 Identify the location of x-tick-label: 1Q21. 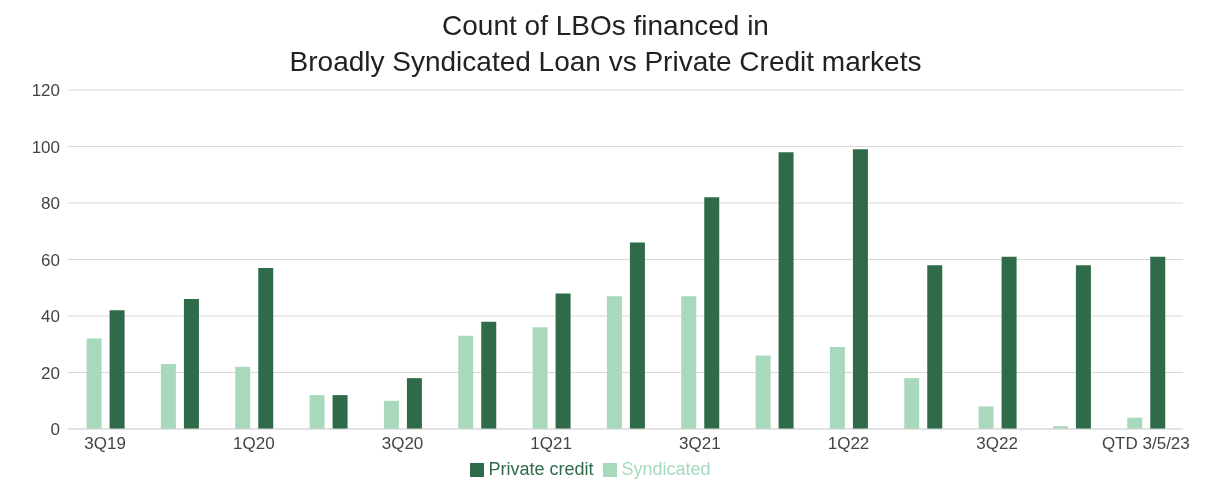
(551, 444).